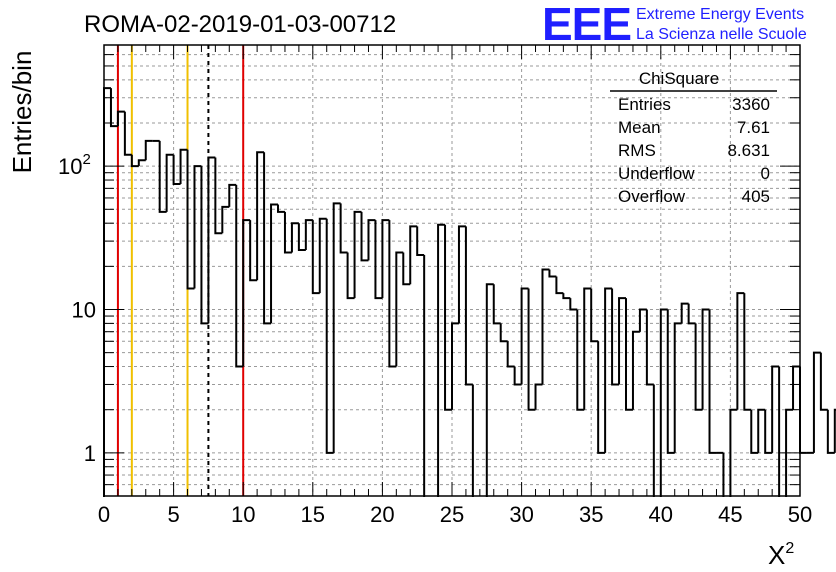 Image resolution: width=836 pixels, height=572 pixels. Describe the element at coordinates (591, 514) in the screenshot. I see `x-tick-label: 35` at that location.